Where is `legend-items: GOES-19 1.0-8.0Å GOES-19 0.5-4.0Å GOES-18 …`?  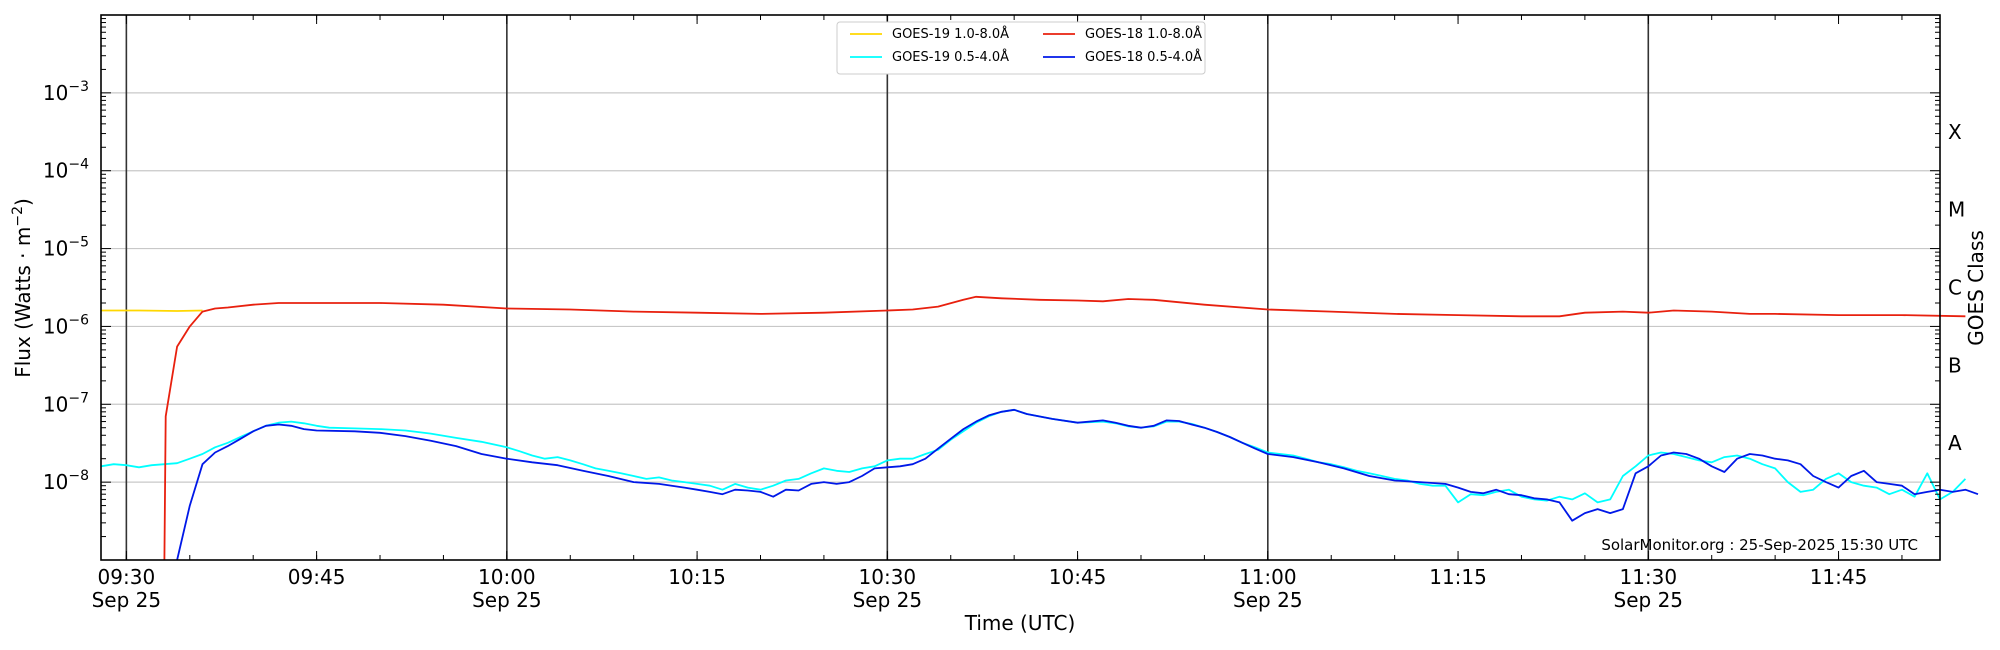
legend-items: GOES-19 1.0-8.0Å GOES-19 0.5-4.0Å GOES-18 … is located at coordinates (1026, 45).